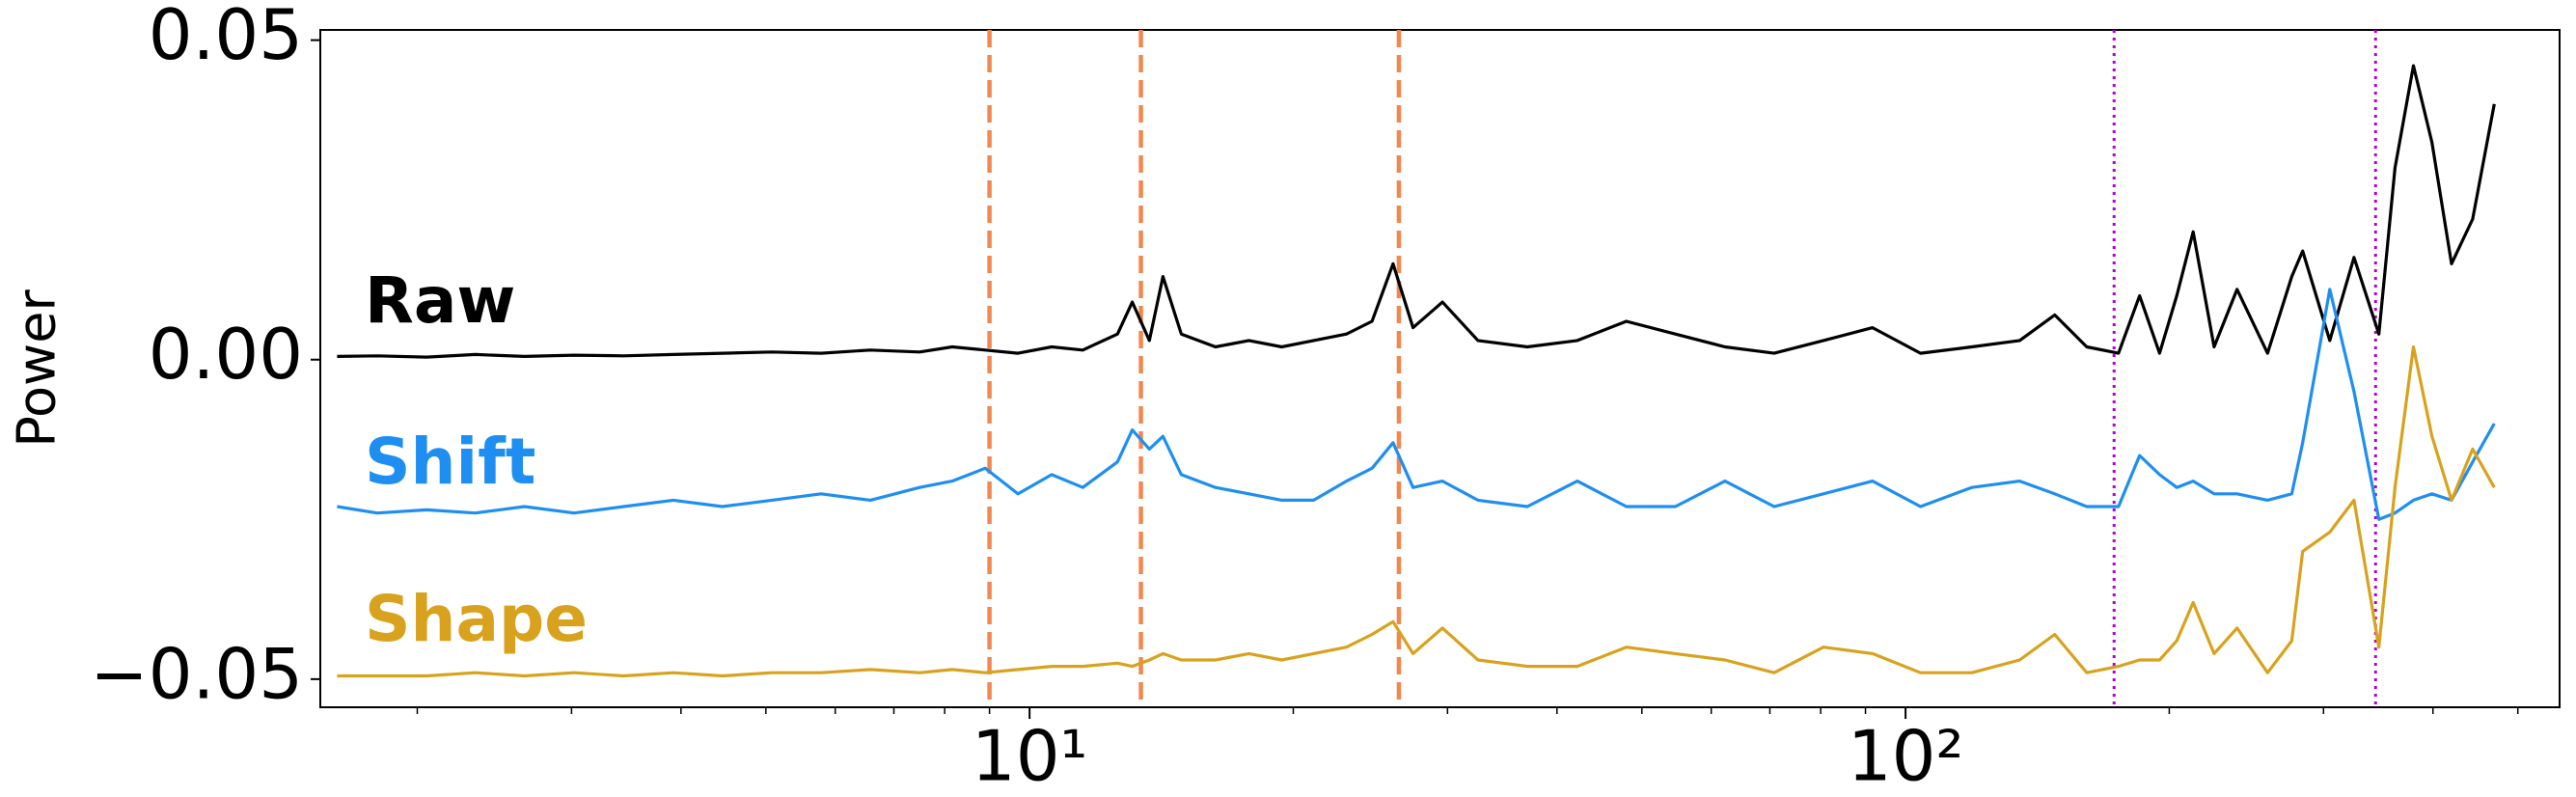 This screenshot has height=797, width=2576. What do you see at coordinates (440, 300) in the screenshot?
I see `series-label: Raw` at bounding box center [440, 300].